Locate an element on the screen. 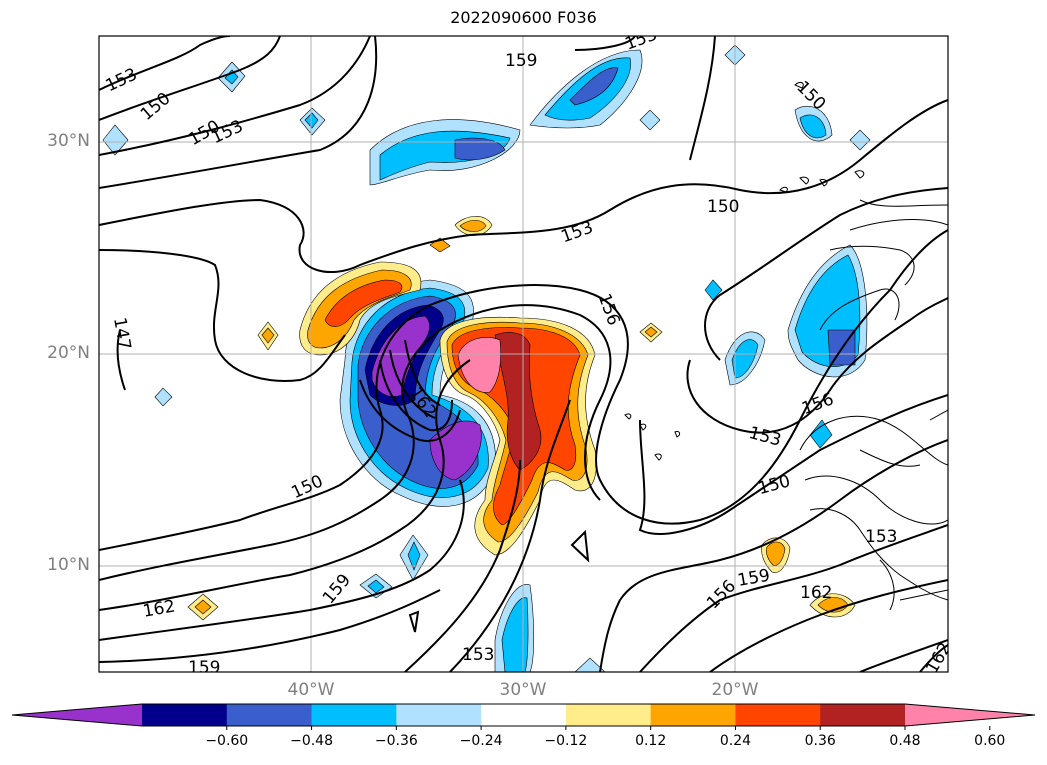  contour-label: 147 is located at coordinates (121, 333).